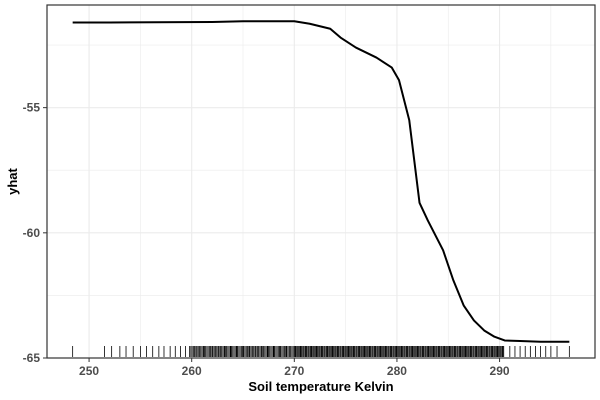  I want to click on rug-marks, so click(321, 351).